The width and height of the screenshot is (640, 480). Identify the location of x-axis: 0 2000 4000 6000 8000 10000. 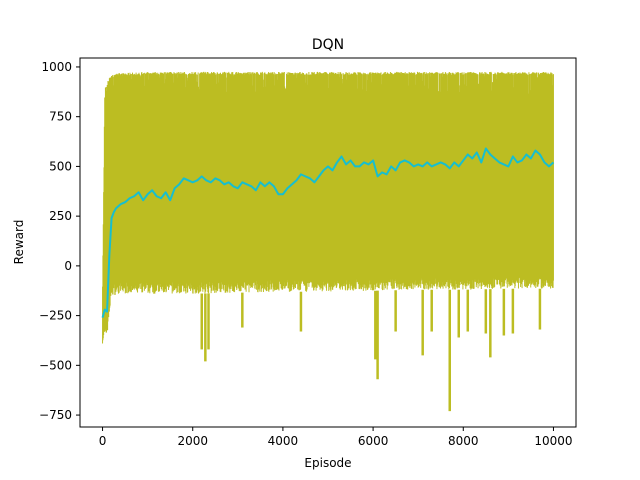
(336, 437).